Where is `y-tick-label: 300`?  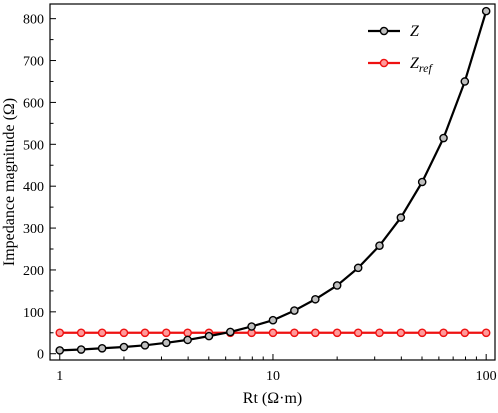
y-tick-label: 300 is located at coordinates (33, 229).